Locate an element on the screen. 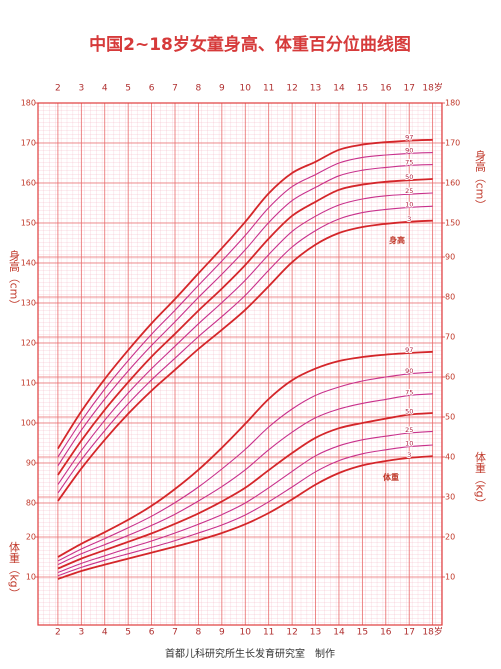  y-tick-label: 140 is located at coordinates (28, 263).